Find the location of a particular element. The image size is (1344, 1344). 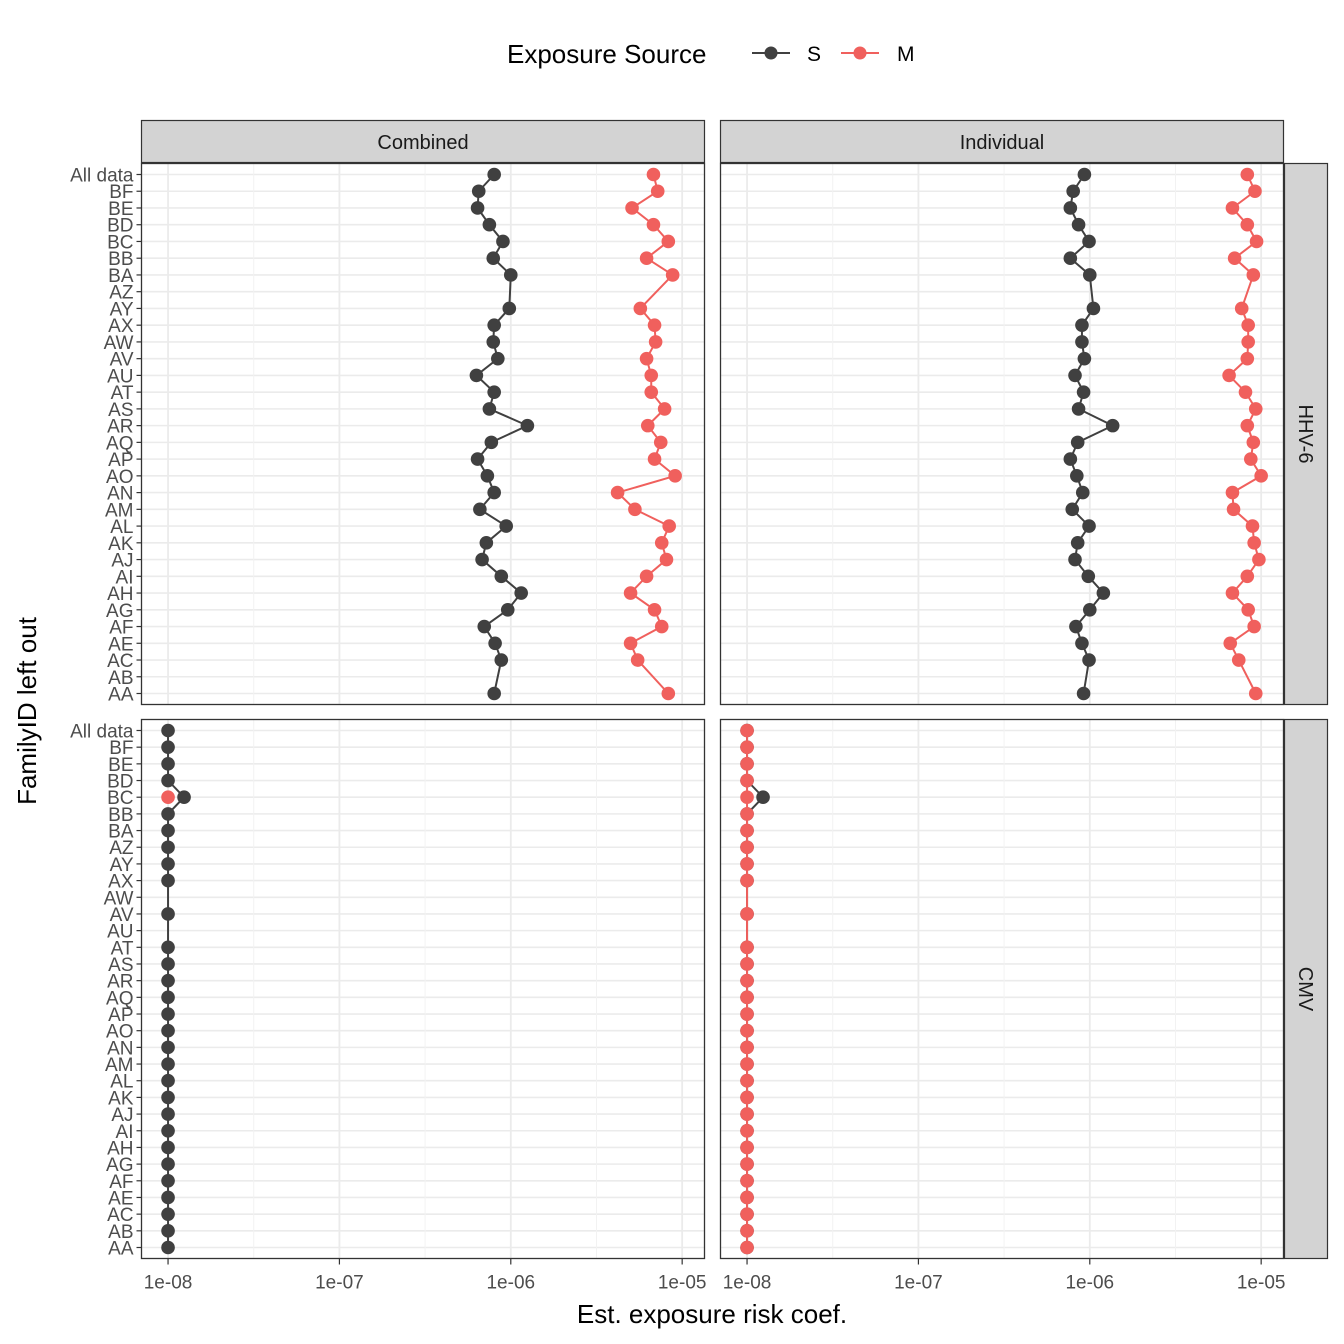

strip-column-combined: Combined is located at coordinates (423, 141).